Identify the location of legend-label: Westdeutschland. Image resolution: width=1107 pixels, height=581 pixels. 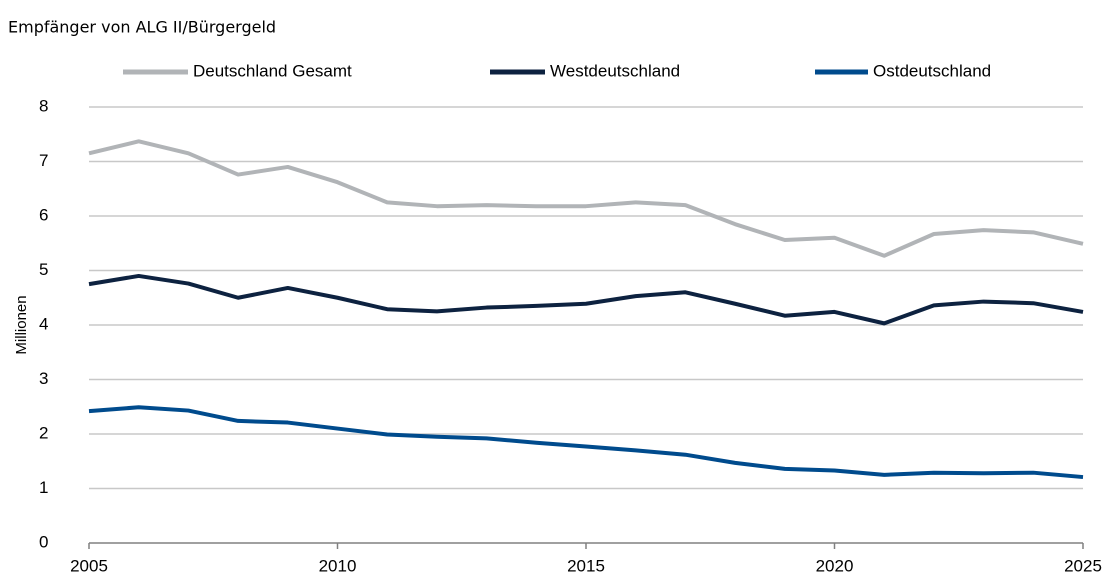
(615, 70).